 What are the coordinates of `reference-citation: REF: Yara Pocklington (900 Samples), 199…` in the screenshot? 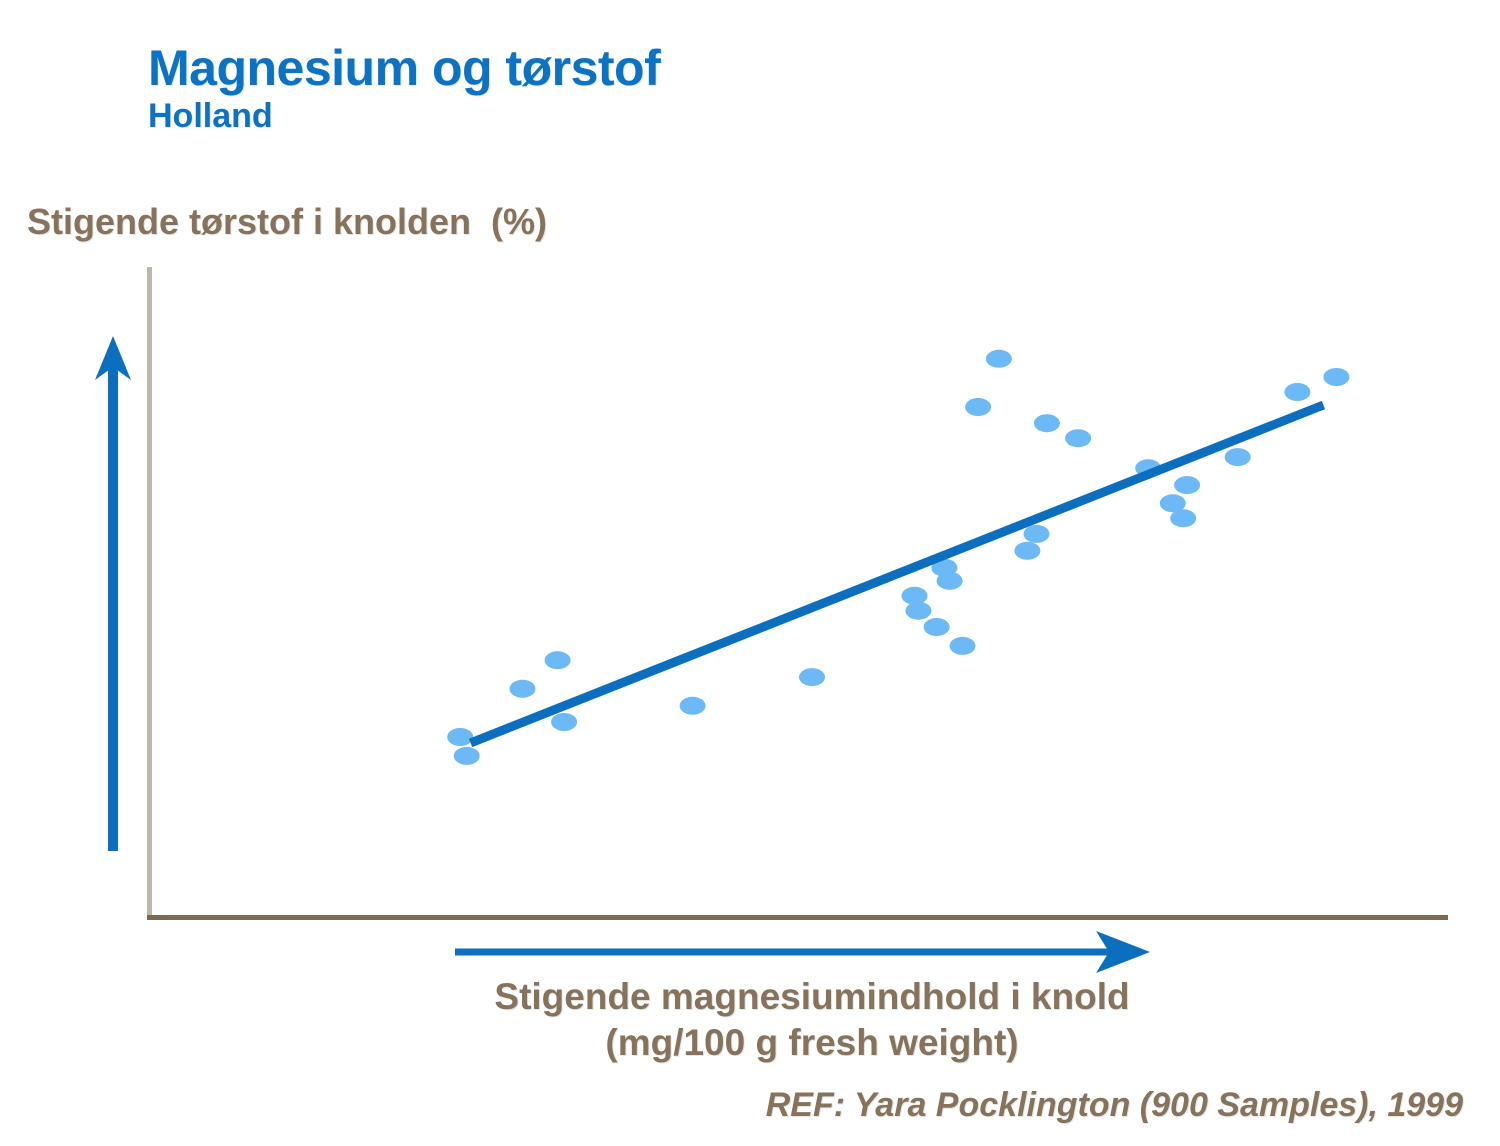 It's located at (1114, 1105).